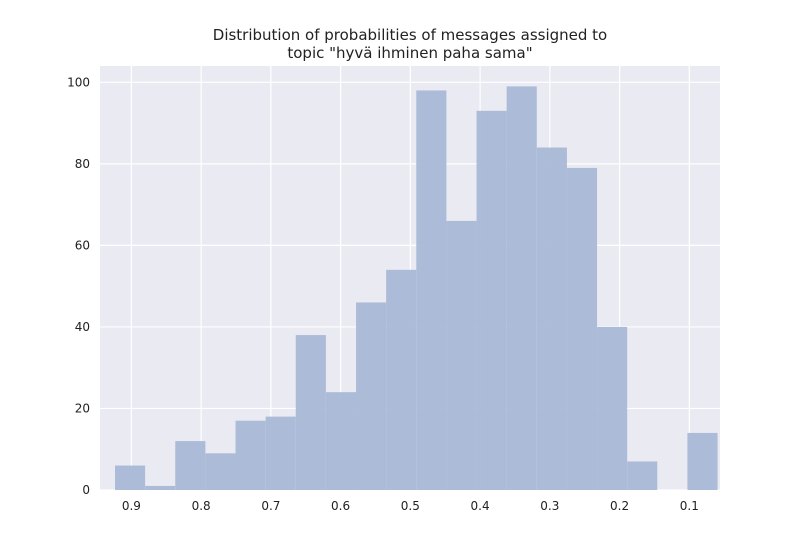  What do you see at coordinates (689, 506) in the screenshot?
I see `x-tick-label: 0.1` at bounding box center [689, 506].